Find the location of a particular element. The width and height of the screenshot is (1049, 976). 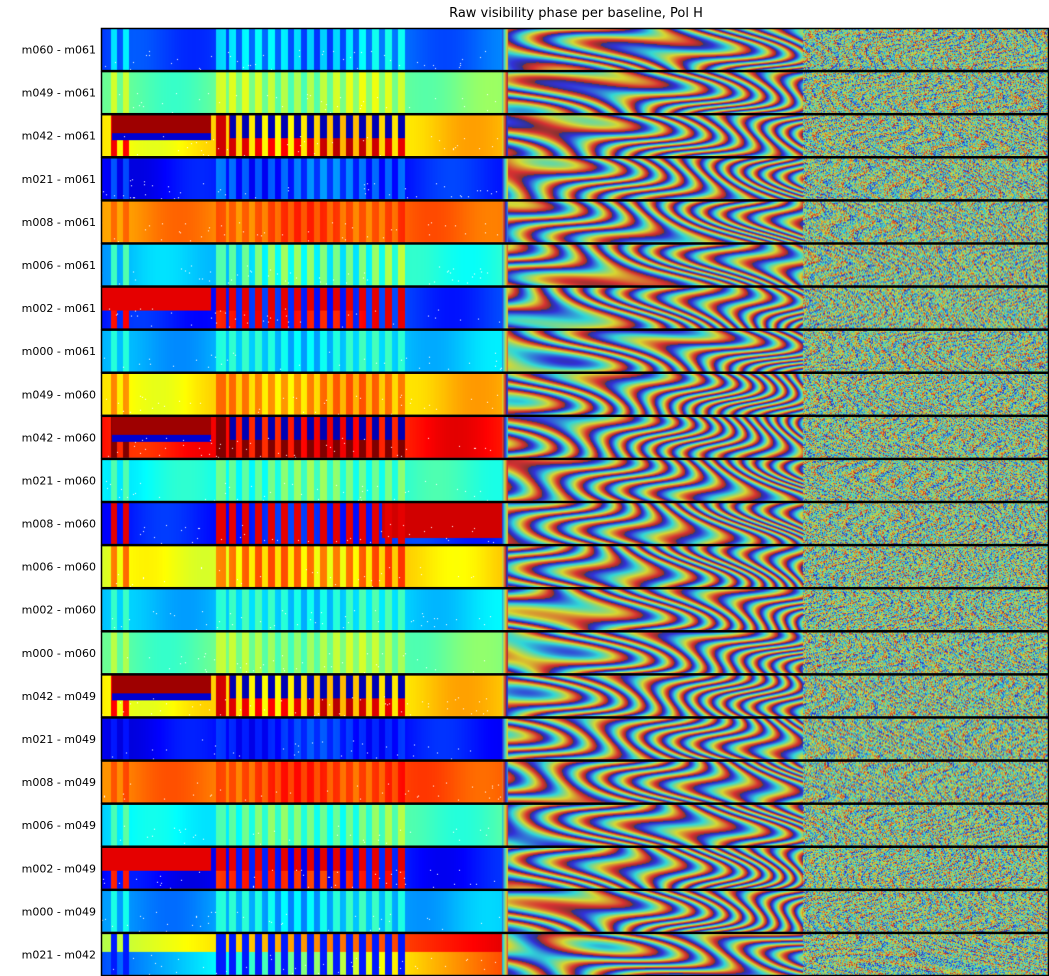

baseline-label: m008 - m060 is located at coordinates (59, 524).